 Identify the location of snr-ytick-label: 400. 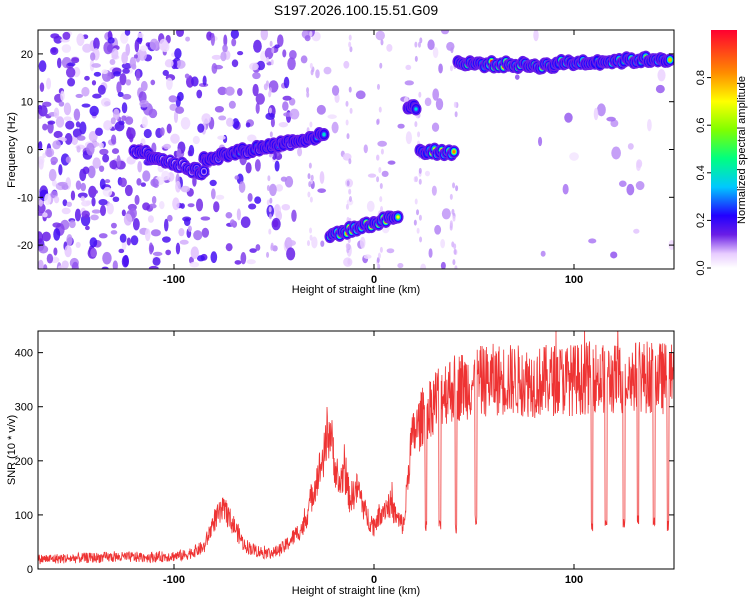
(24, 354).